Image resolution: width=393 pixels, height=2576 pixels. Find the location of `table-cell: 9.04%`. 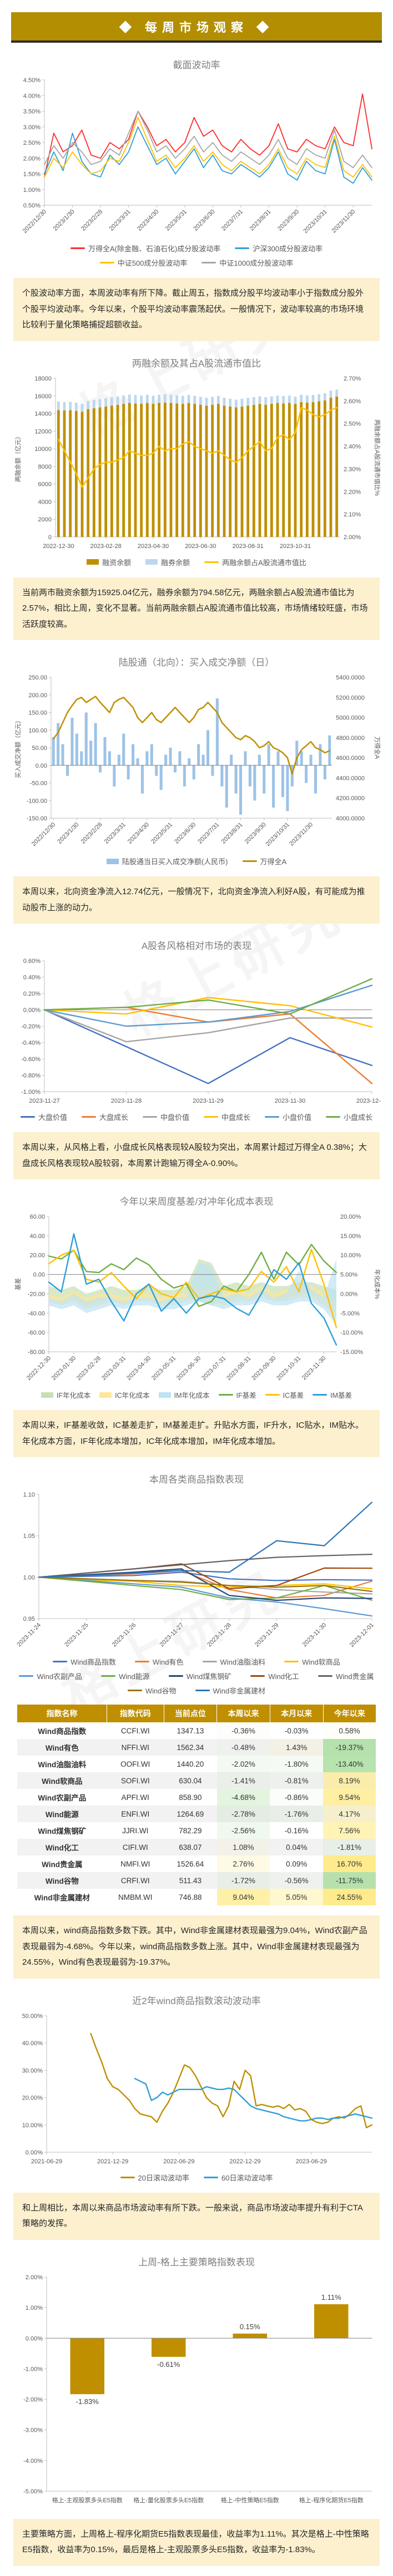

table-cell: 9.04% is located at coordinates (243, 1897).